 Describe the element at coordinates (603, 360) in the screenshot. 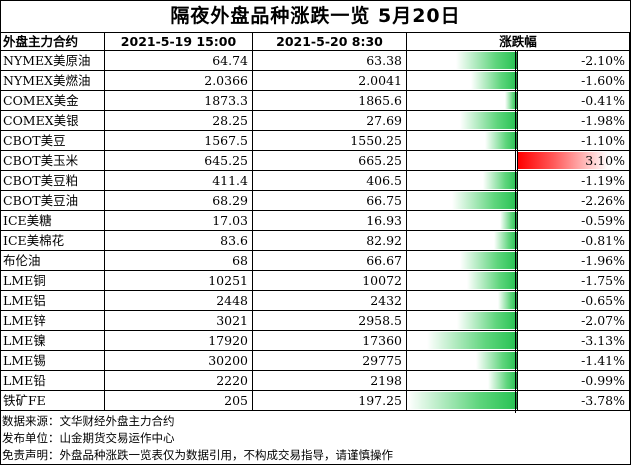

I see `change-pct-label: -1.41%` at that location.